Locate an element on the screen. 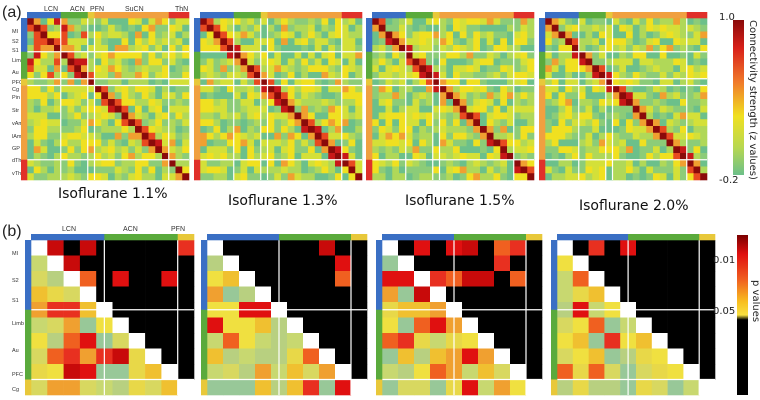 The image size is (760, 400). title-2: Isoflurane 1.3% is located at coordinates (283, 201).